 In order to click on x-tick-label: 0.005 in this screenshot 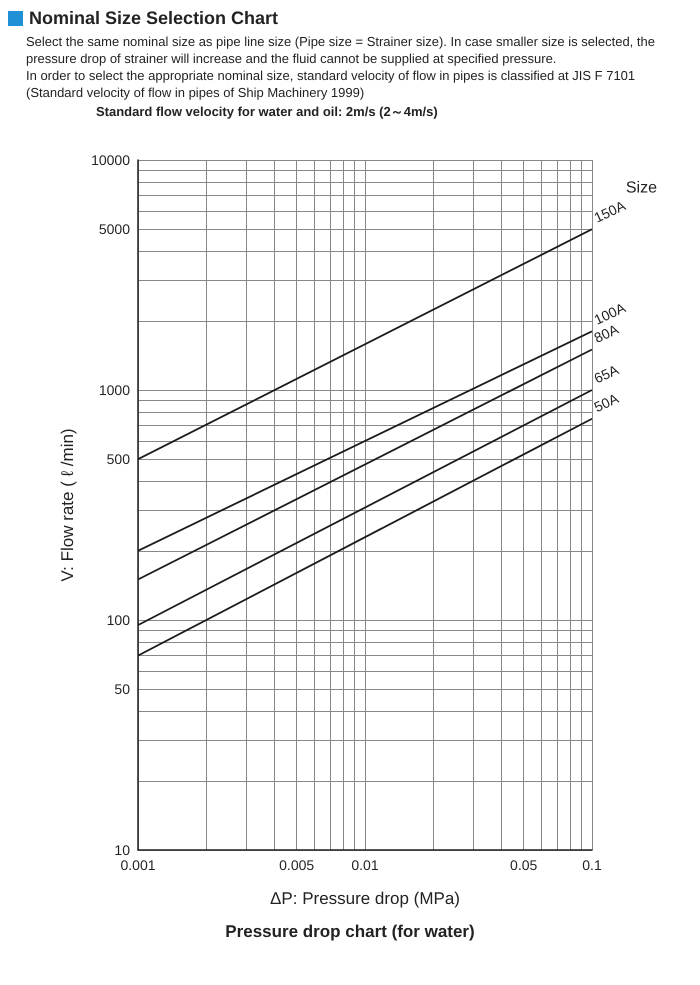, I will do `click(296, 865)`.